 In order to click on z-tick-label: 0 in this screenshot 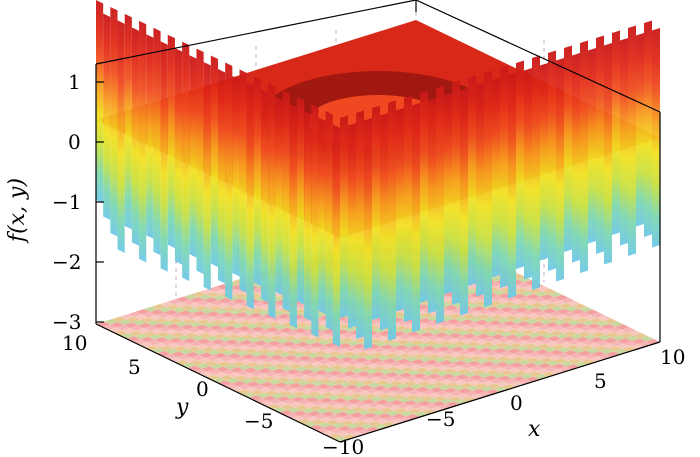, I will do `click(74, 142)`.